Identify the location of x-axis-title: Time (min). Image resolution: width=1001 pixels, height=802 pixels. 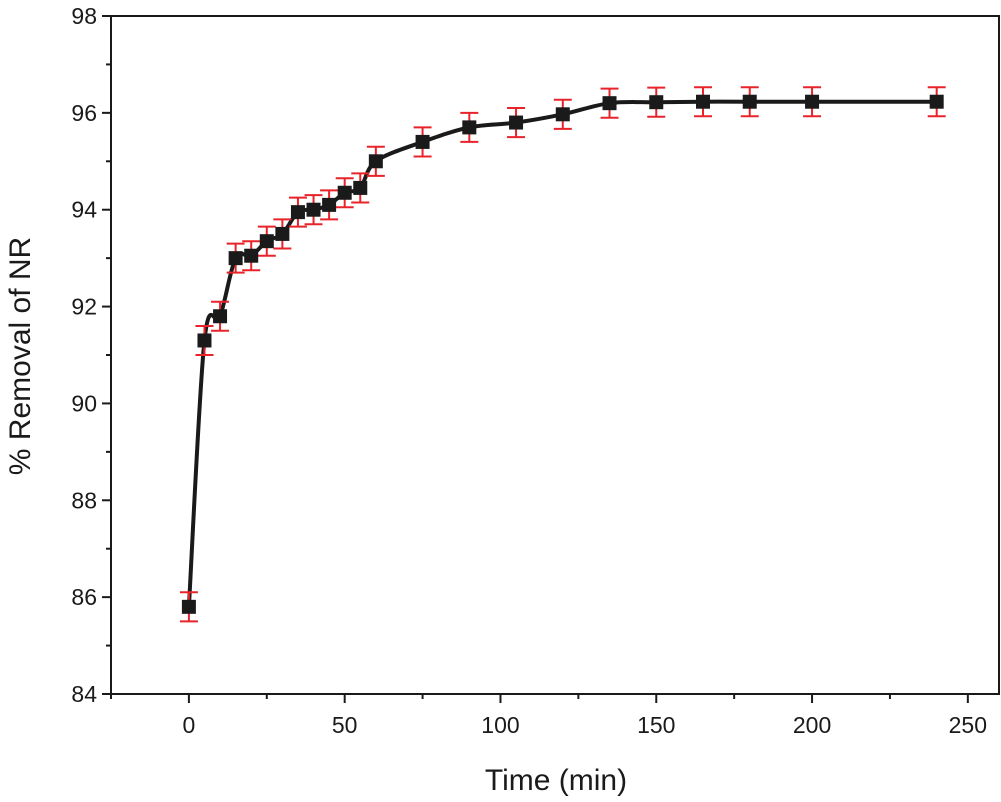
(556, 780).